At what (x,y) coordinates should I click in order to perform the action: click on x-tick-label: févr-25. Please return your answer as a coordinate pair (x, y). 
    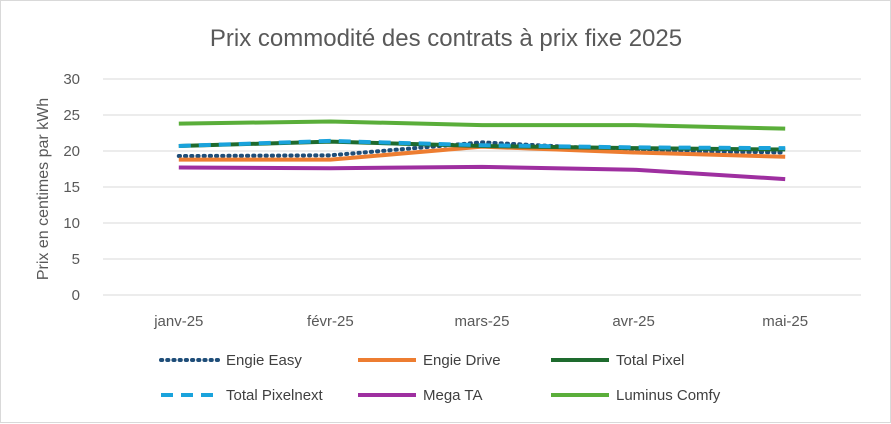
    Looking at the image, I should click on (330, 321).